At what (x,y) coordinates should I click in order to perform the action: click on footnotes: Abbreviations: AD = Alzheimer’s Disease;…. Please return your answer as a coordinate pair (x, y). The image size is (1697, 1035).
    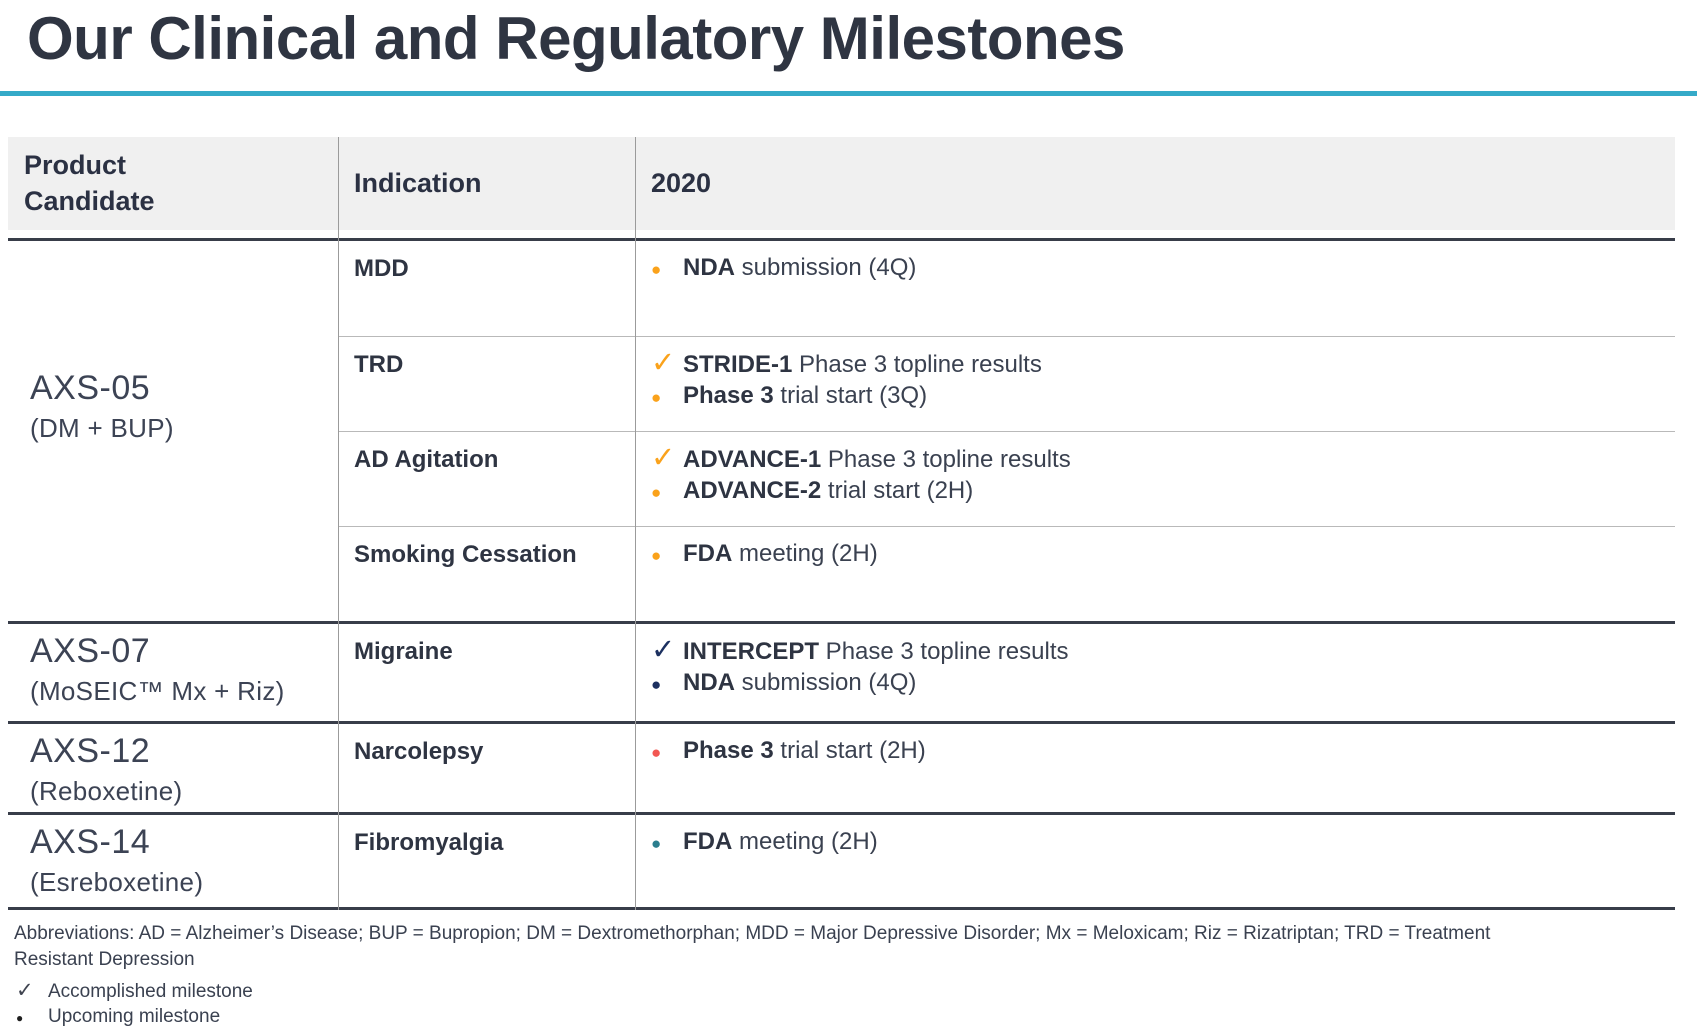
    Looking at the image, I should click on (754, 976).